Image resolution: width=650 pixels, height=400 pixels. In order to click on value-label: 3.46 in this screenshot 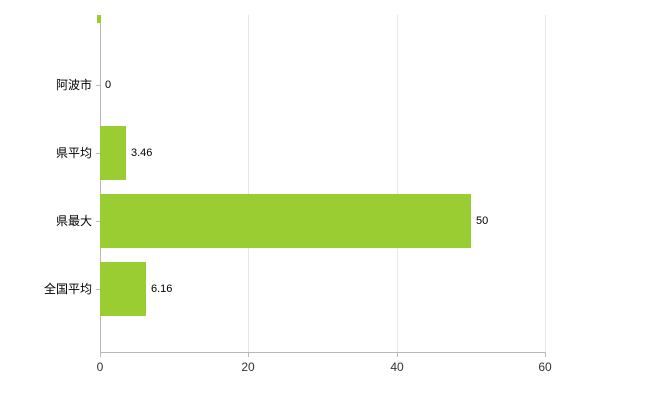, I will do `click(142, 153)`.